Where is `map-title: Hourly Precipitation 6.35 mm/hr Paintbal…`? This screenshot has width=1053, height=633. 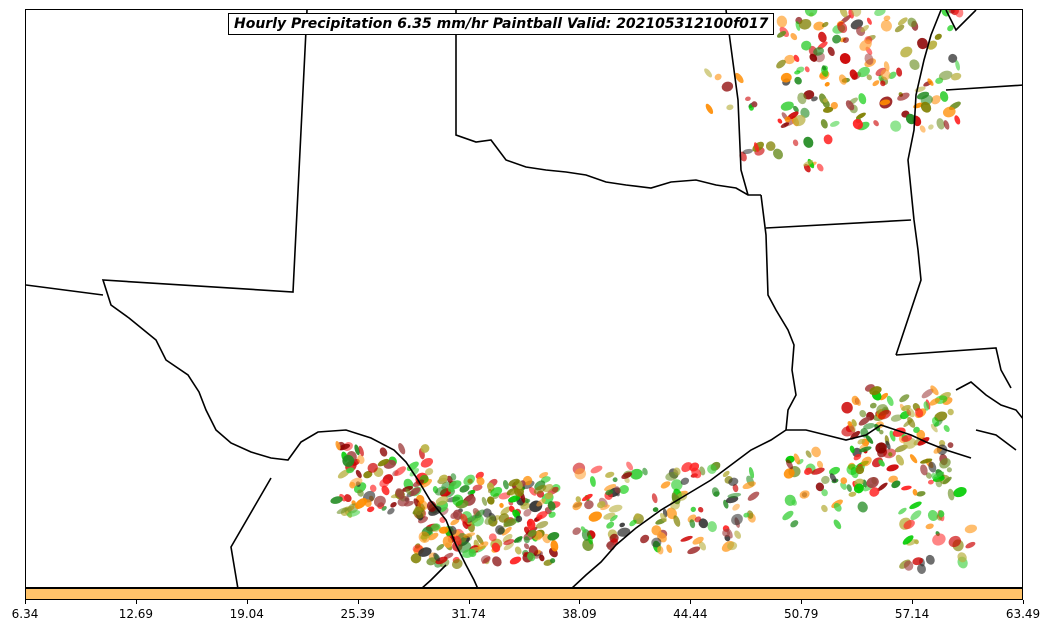 map-title: Hourly Precipitation 6.35 mm/hr Paintbal… is located at coordinates (501, 24).